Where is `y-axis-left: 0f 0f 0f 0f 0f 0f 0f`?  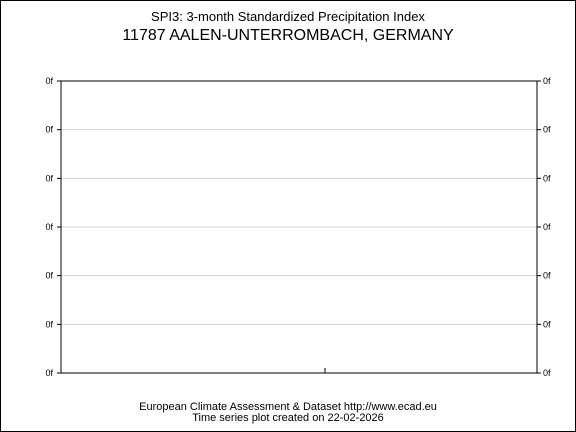
y-axis-left: 0f 0f 0f 0f 0f 0f 0f is located at coordinates (53, 227).